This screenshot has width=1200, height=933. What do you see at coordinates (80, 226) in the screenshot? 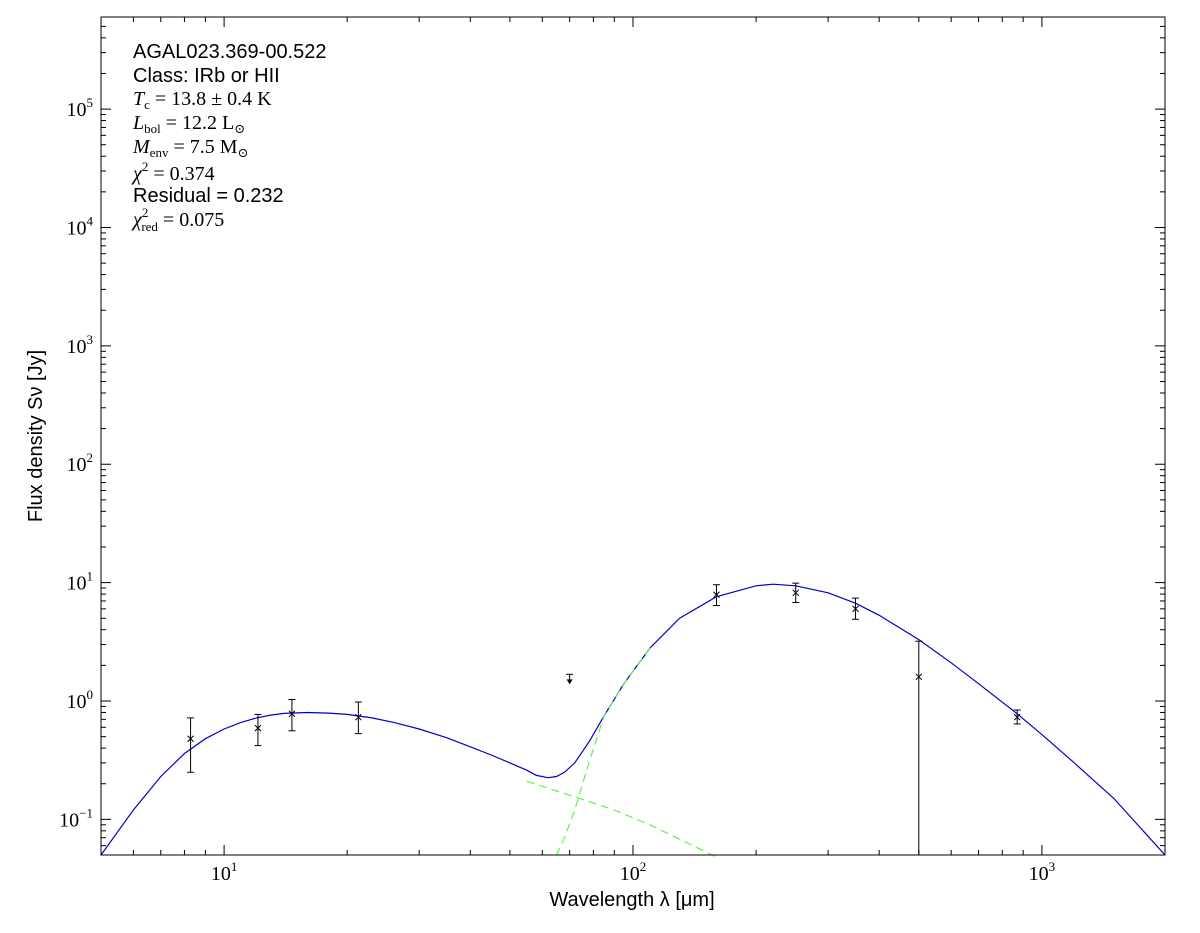
I see `y-tick-label: 10⁴` at bounding box center [80, 226].